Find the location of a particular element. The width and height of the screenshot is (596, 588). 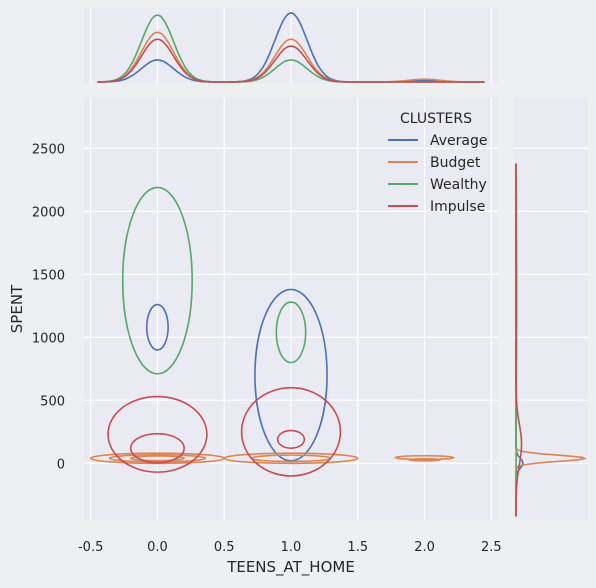

right-marginal-kde is located at coordinates (551, 340).